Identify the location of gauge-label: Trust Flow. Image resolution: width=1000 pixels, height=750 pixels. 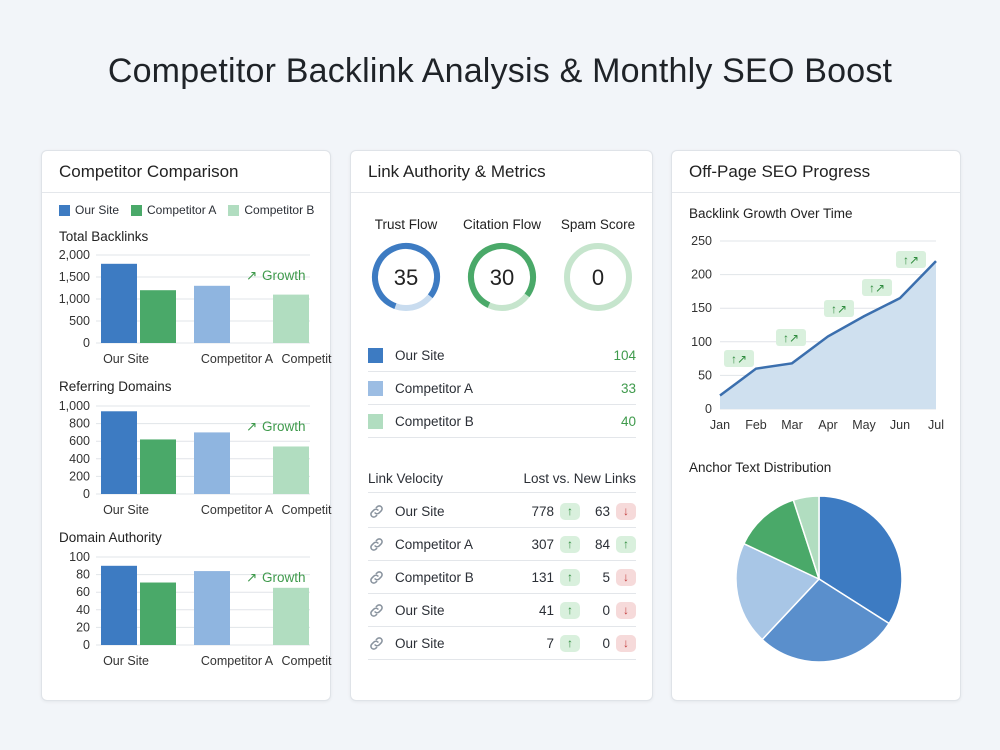
(406, 224).